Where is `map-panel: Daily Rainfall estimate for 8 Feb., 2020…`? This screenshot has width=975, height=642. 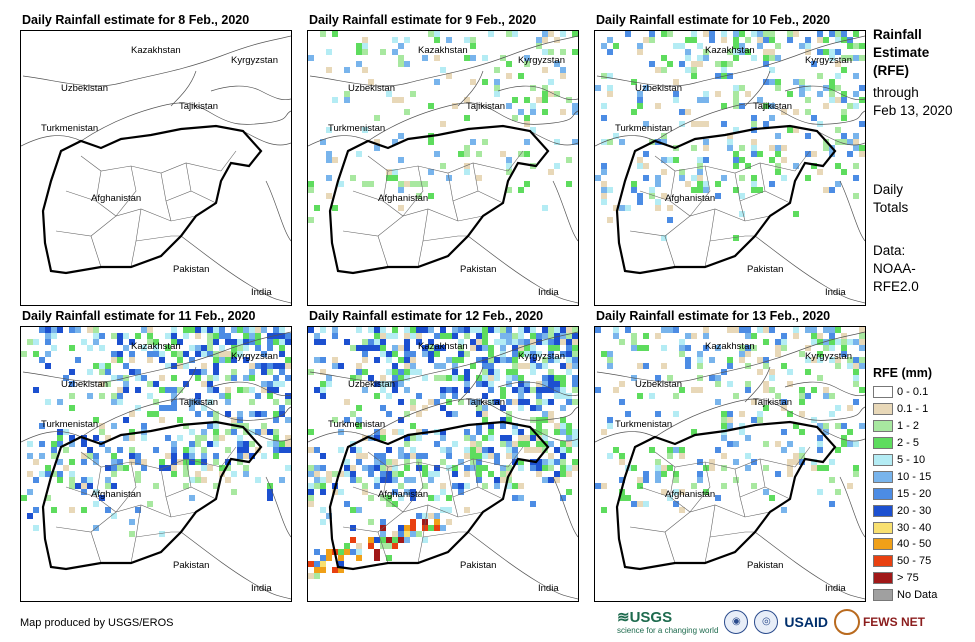
map-panel: Daily Rainfall estimate for 8 Feb., 2020… is located at coordinates (156, 159).